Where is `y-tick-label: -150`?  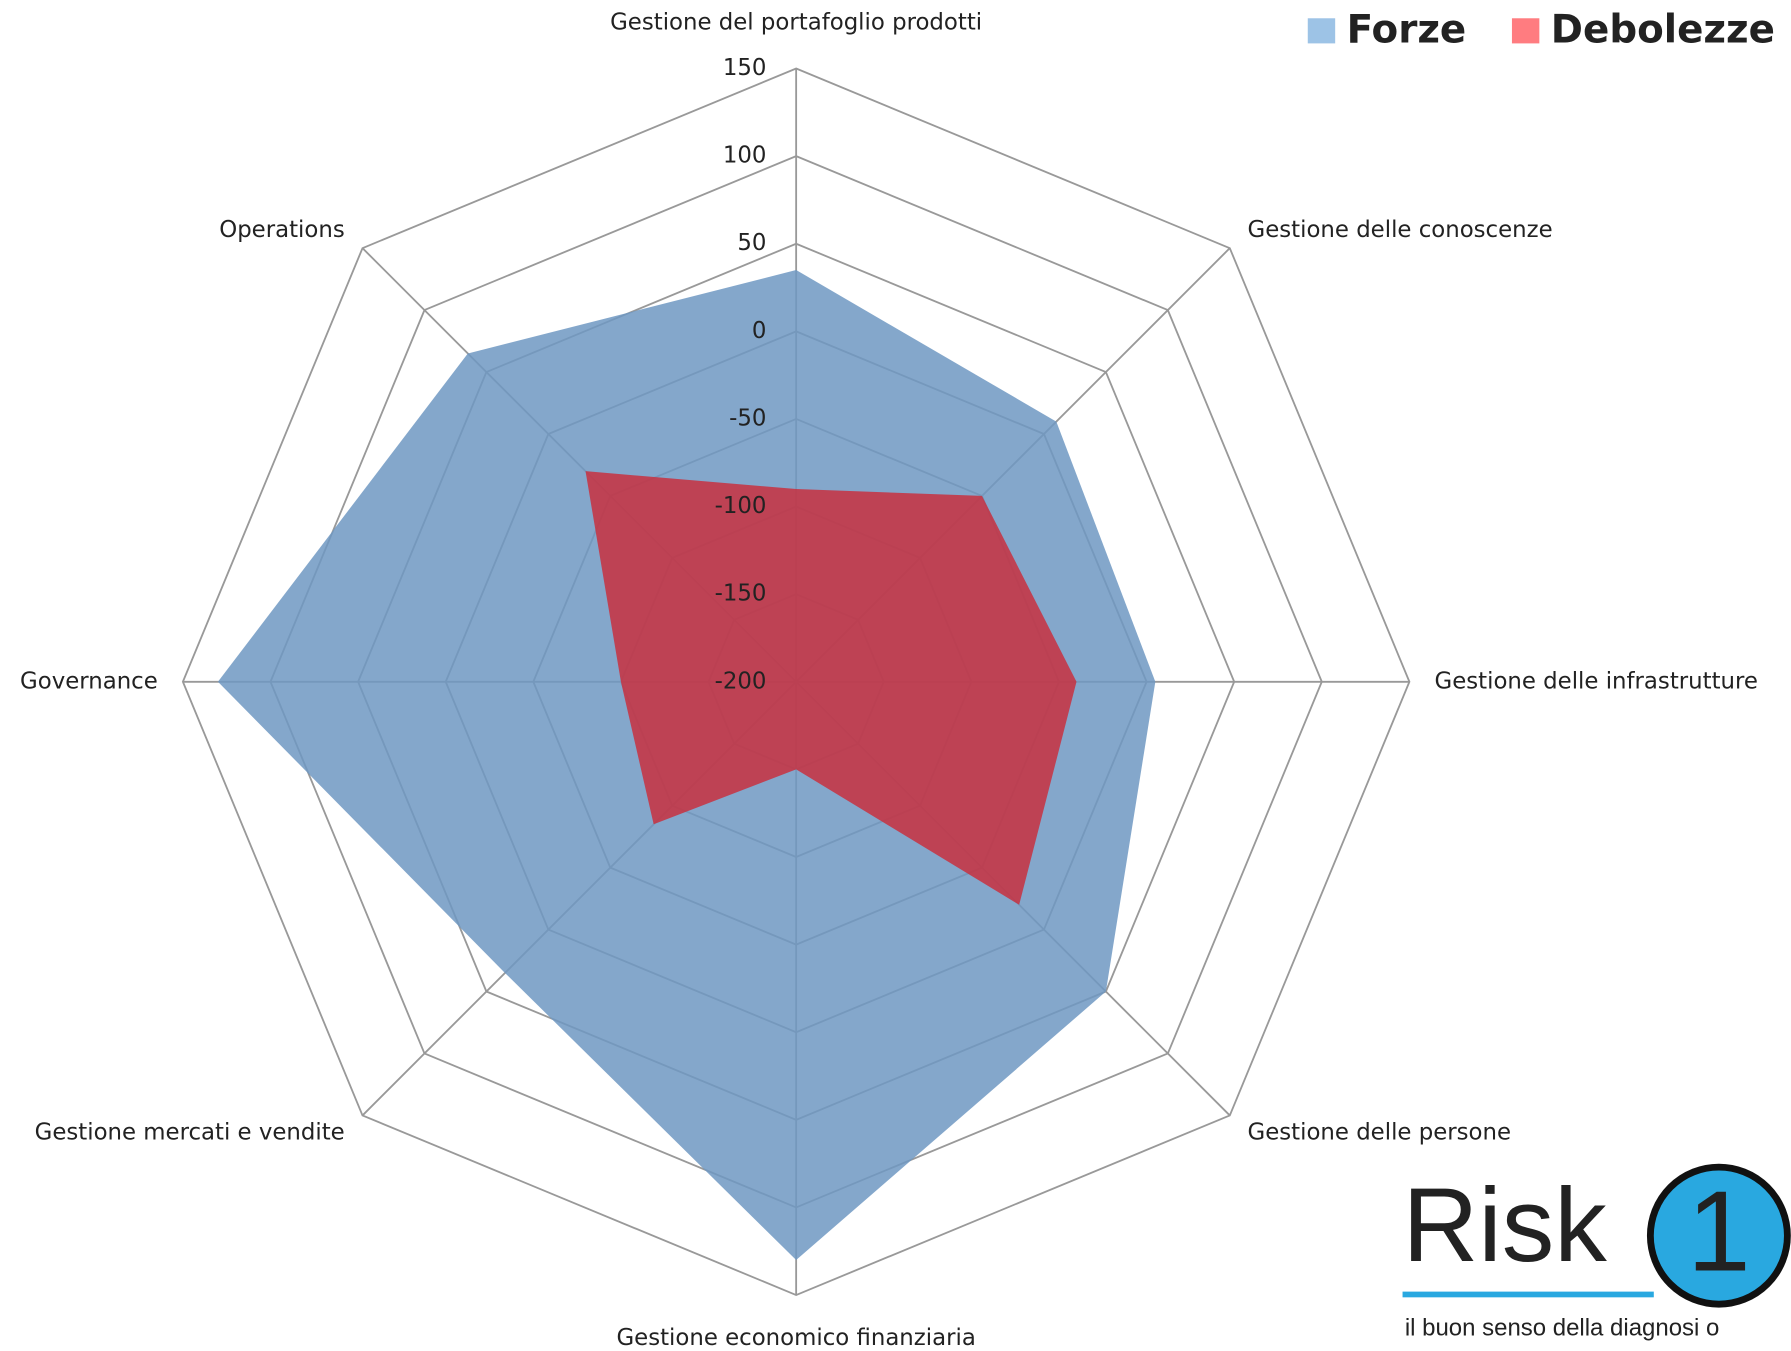 y-tick-label: -150 is located at coordinates (741, 594).